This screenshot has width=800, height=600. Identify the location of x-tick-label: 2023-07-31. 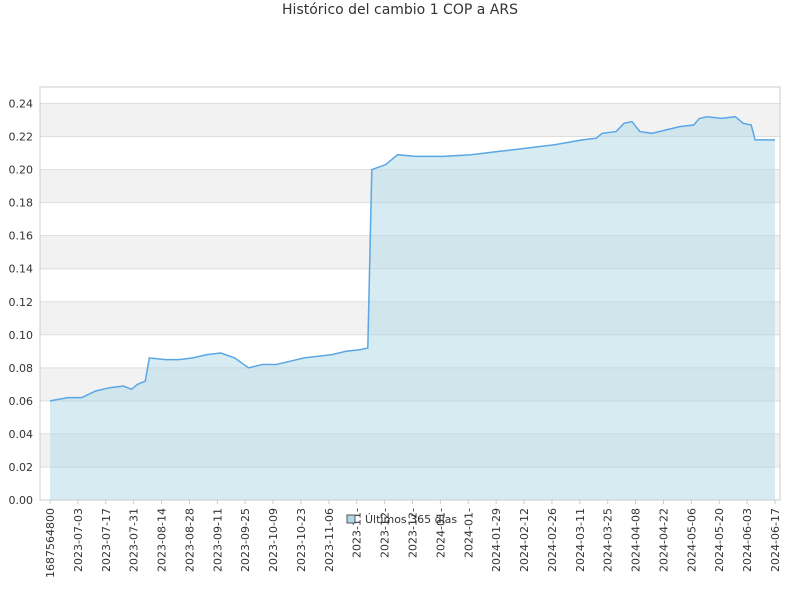
(134, 540).